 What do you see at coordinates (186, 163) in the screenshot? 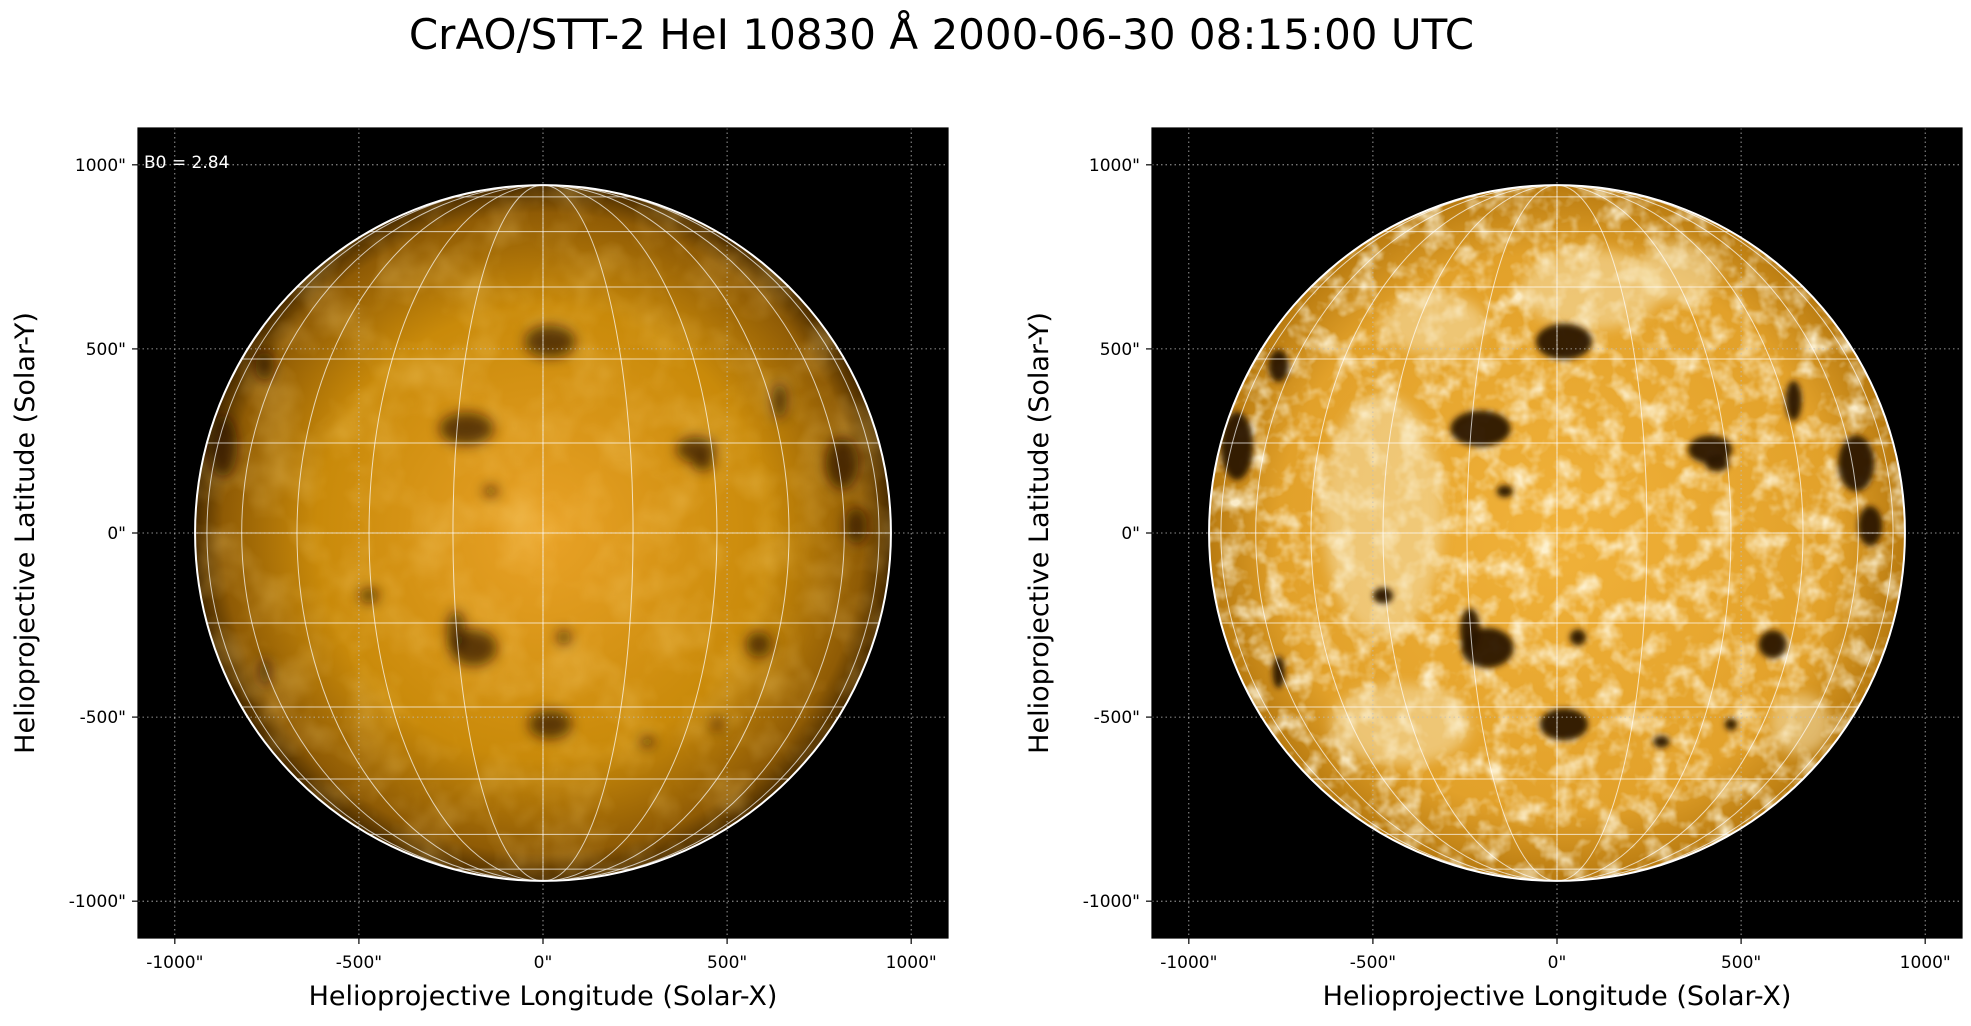
I see `b0-annotation: B0 = 2.84` at bounding box center [186, 163].